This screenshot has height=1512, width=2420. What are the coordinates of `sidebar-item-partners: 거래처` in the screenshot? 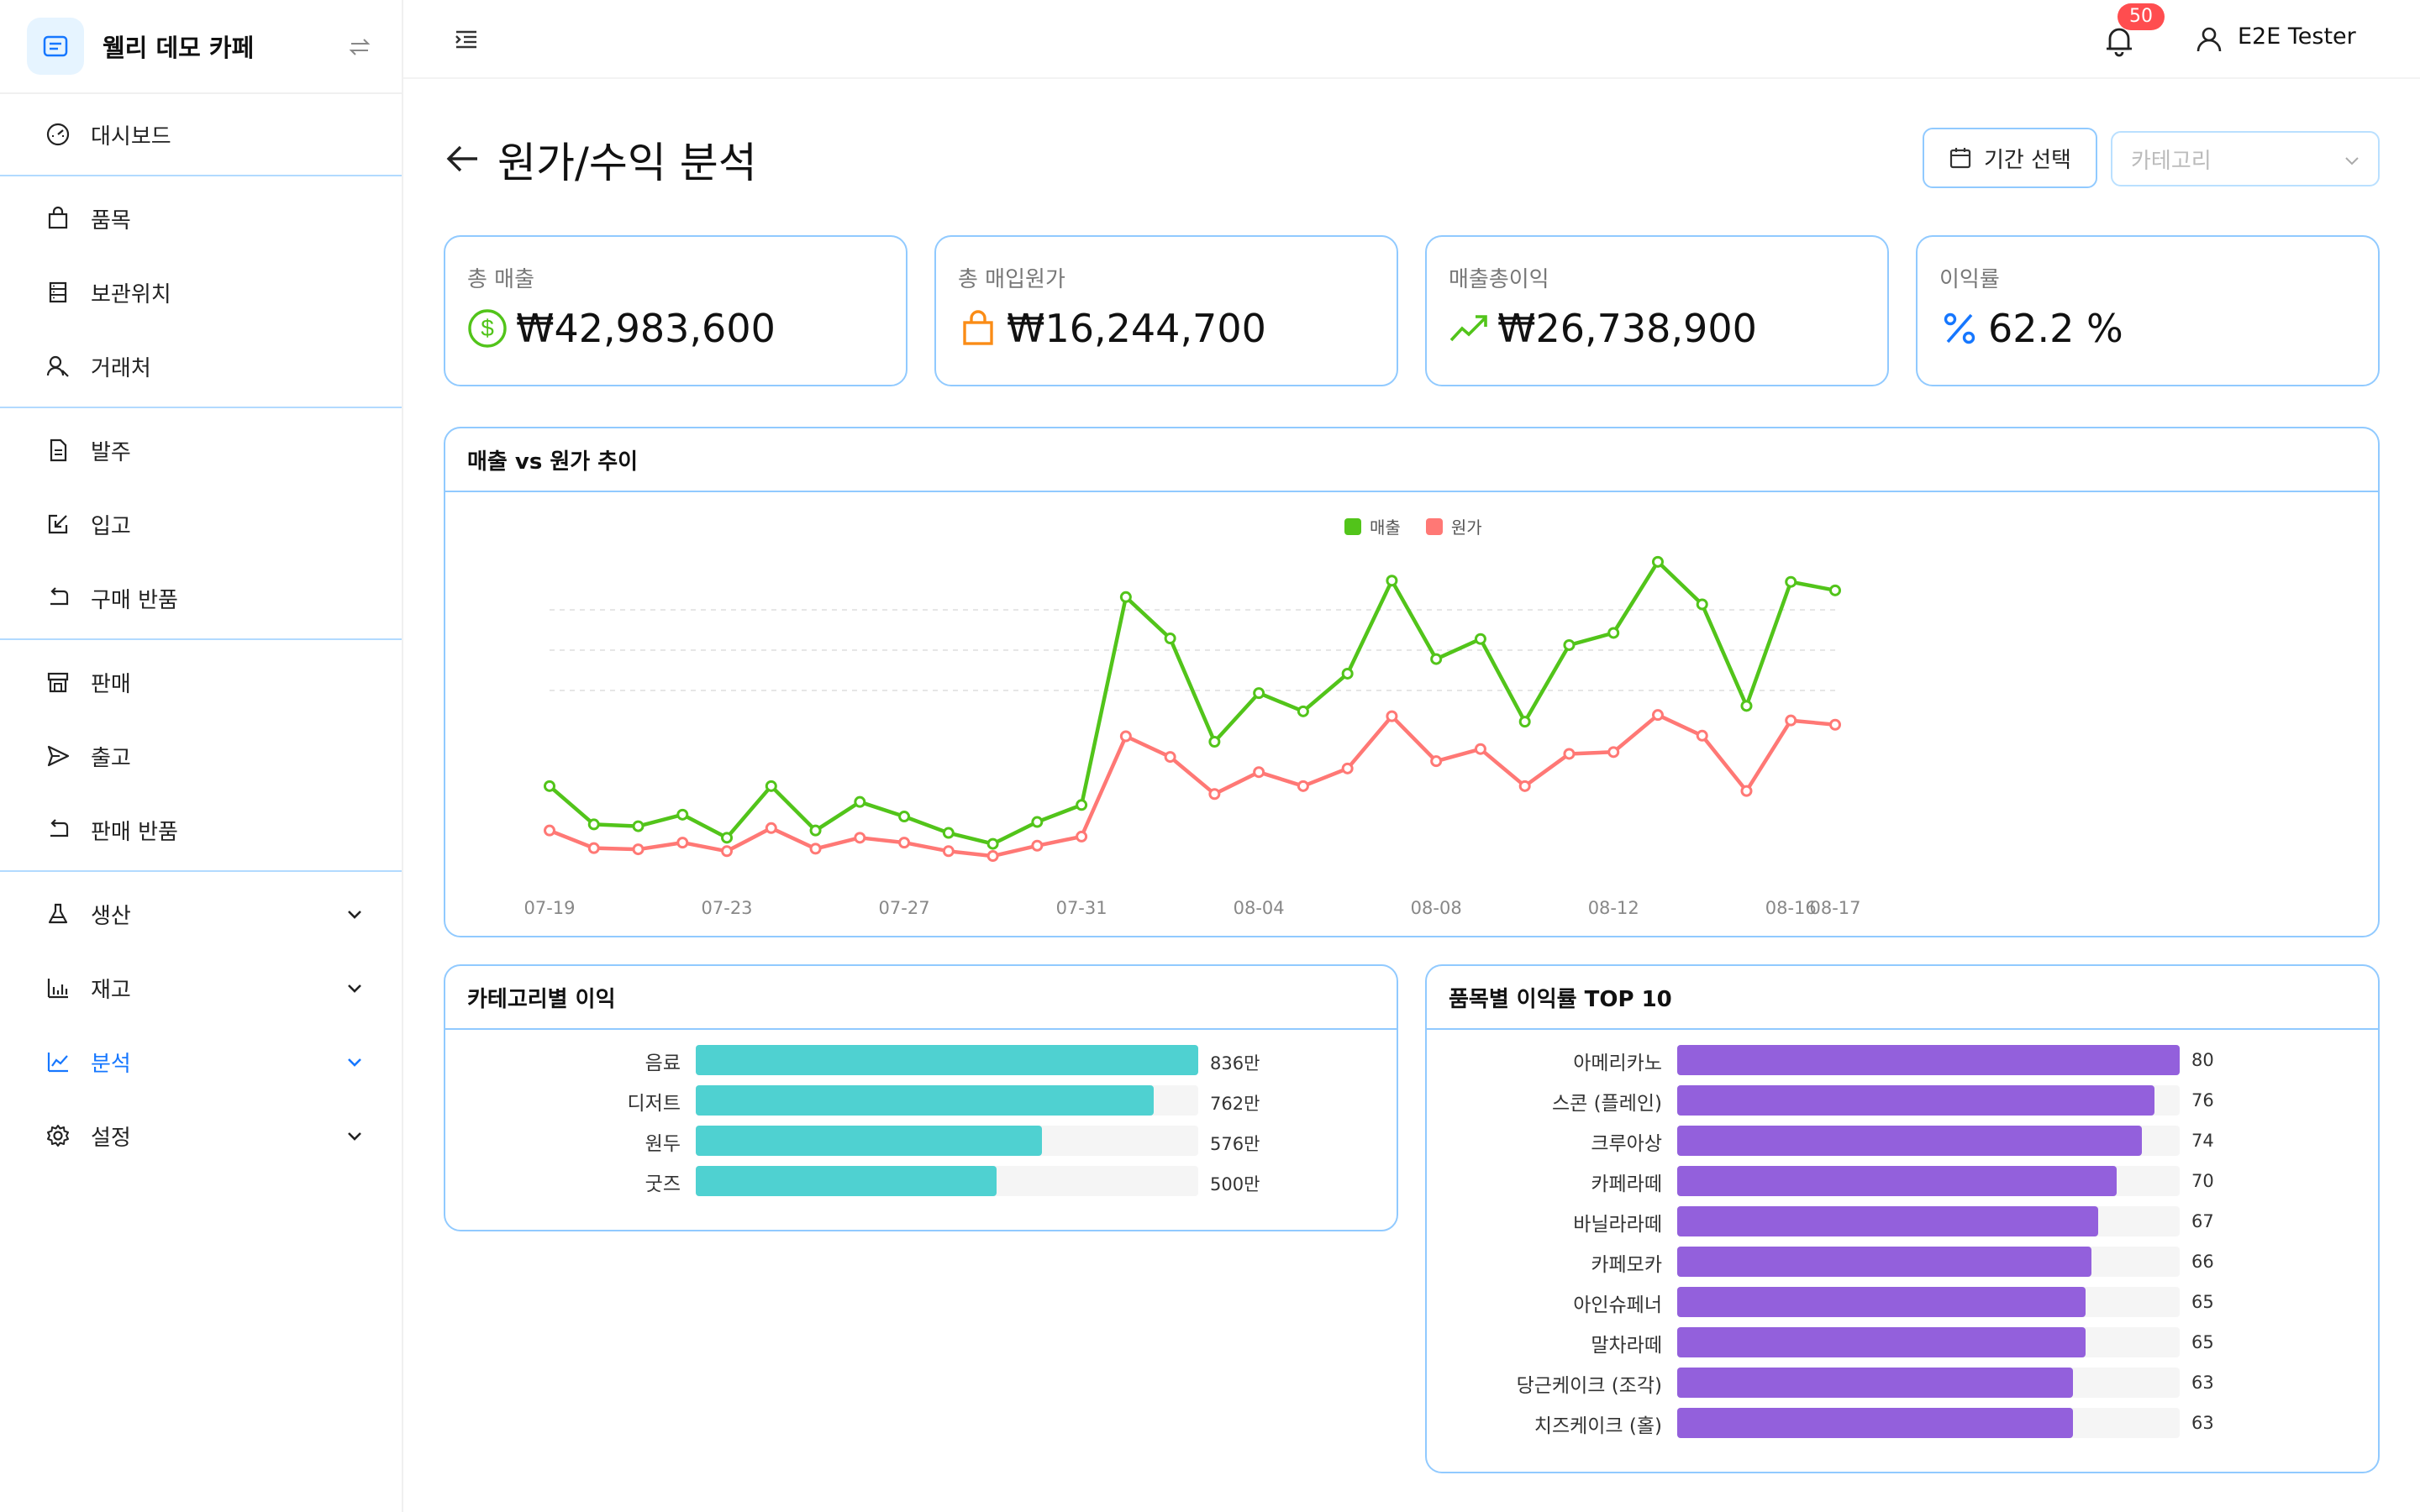 It's located at (201, 366).